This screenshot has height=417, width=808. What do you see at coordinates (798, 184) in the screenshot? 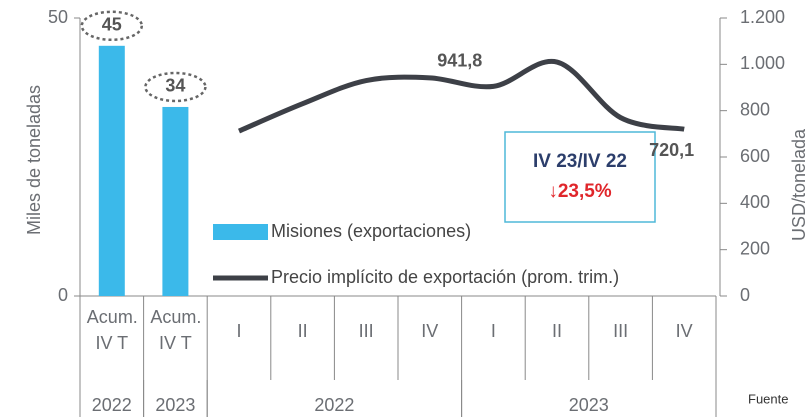
I see `y2-axis-title: USD/tonelada` at bounding box center [798, 184].